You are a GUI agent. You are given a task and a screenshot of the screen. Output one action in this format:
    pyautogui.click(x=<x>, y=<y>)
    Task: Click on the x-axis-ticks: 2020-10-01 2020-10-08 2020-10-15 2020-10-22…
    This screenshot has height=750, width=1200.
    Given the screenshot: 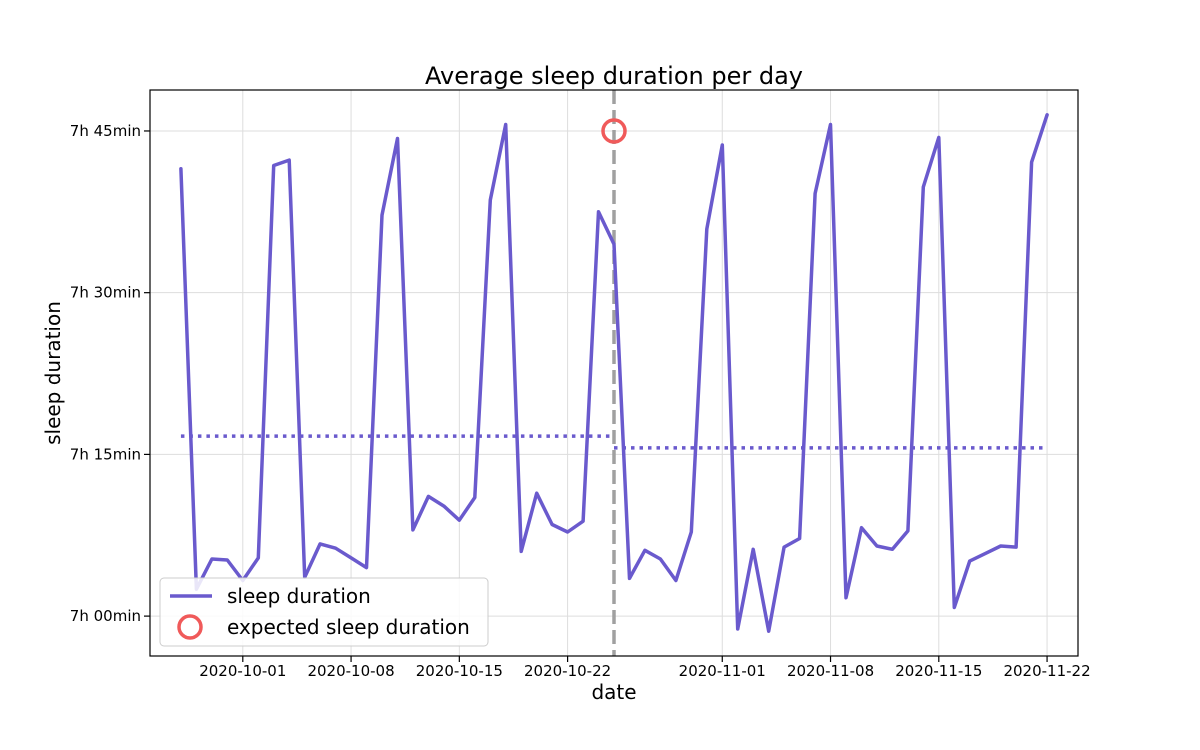 What is the action you would take?
    pyautogui.click(x=645, y=668)
    